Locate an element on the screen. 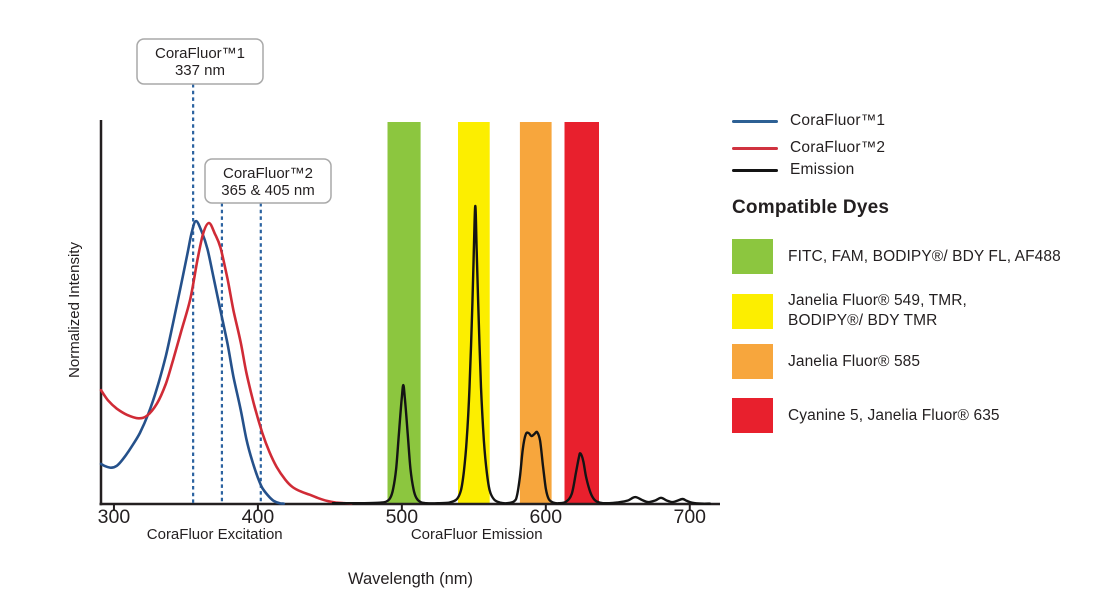  y-axis-title: Normalized Intensity is located at coordinates (74, 310).